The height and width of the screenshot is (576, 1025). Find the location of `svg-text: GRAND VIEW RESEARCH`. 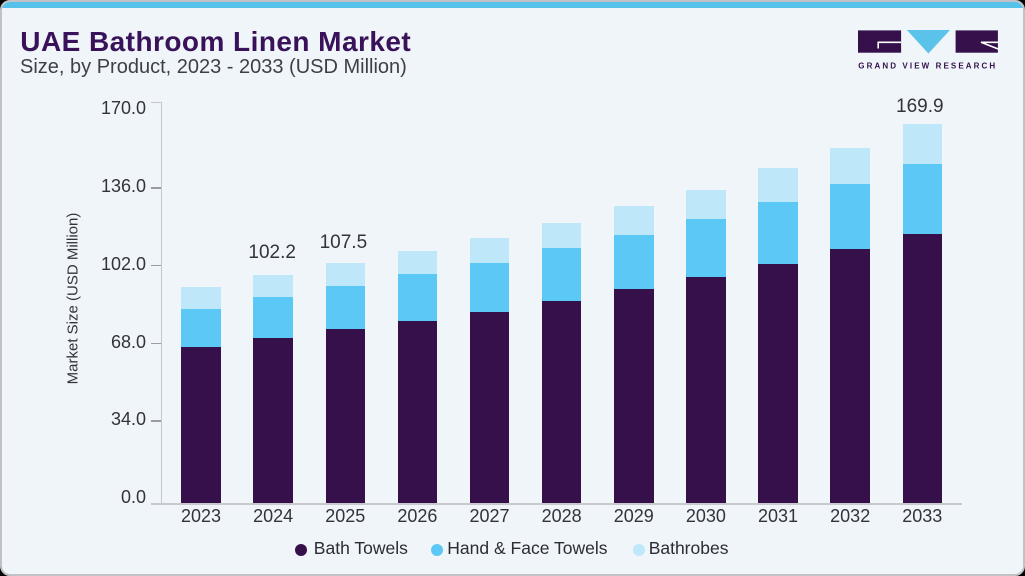

svg-text: GRAND VIEW RESEARCH is located at coordinates (927, 65).